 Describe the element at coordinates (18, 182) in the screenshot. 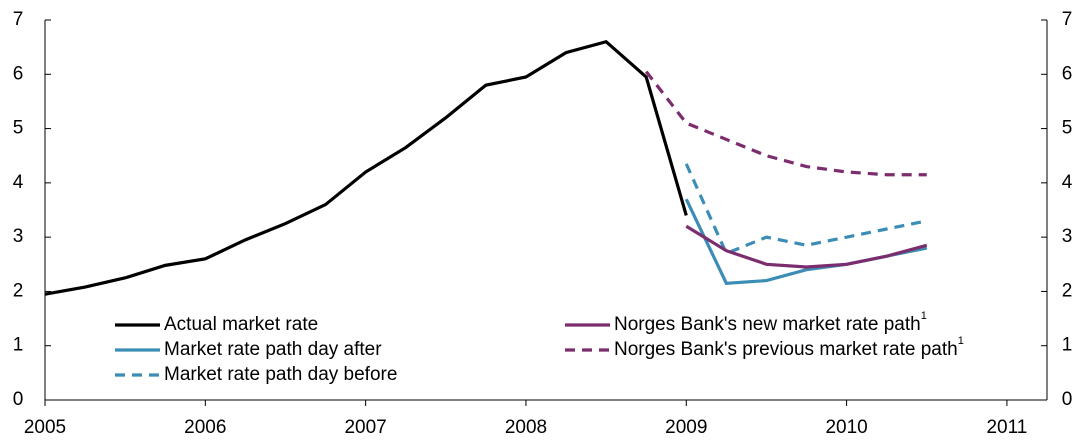

I see `y-tick-label: 4` at that location.